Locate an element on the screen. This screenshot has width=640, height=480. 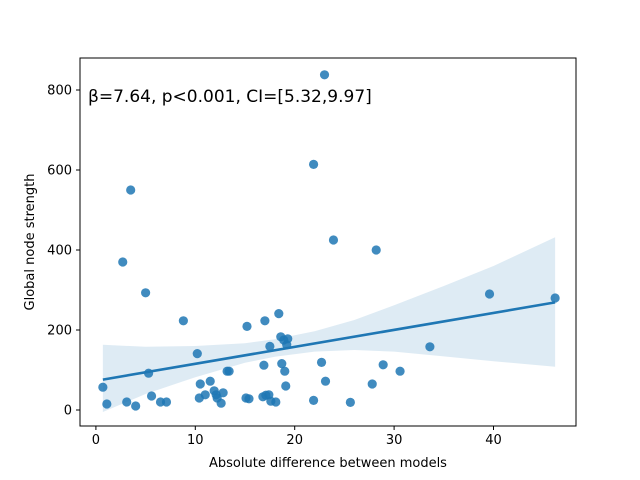
x-tick-label-30: 30 is located at coordinates (394, 440).